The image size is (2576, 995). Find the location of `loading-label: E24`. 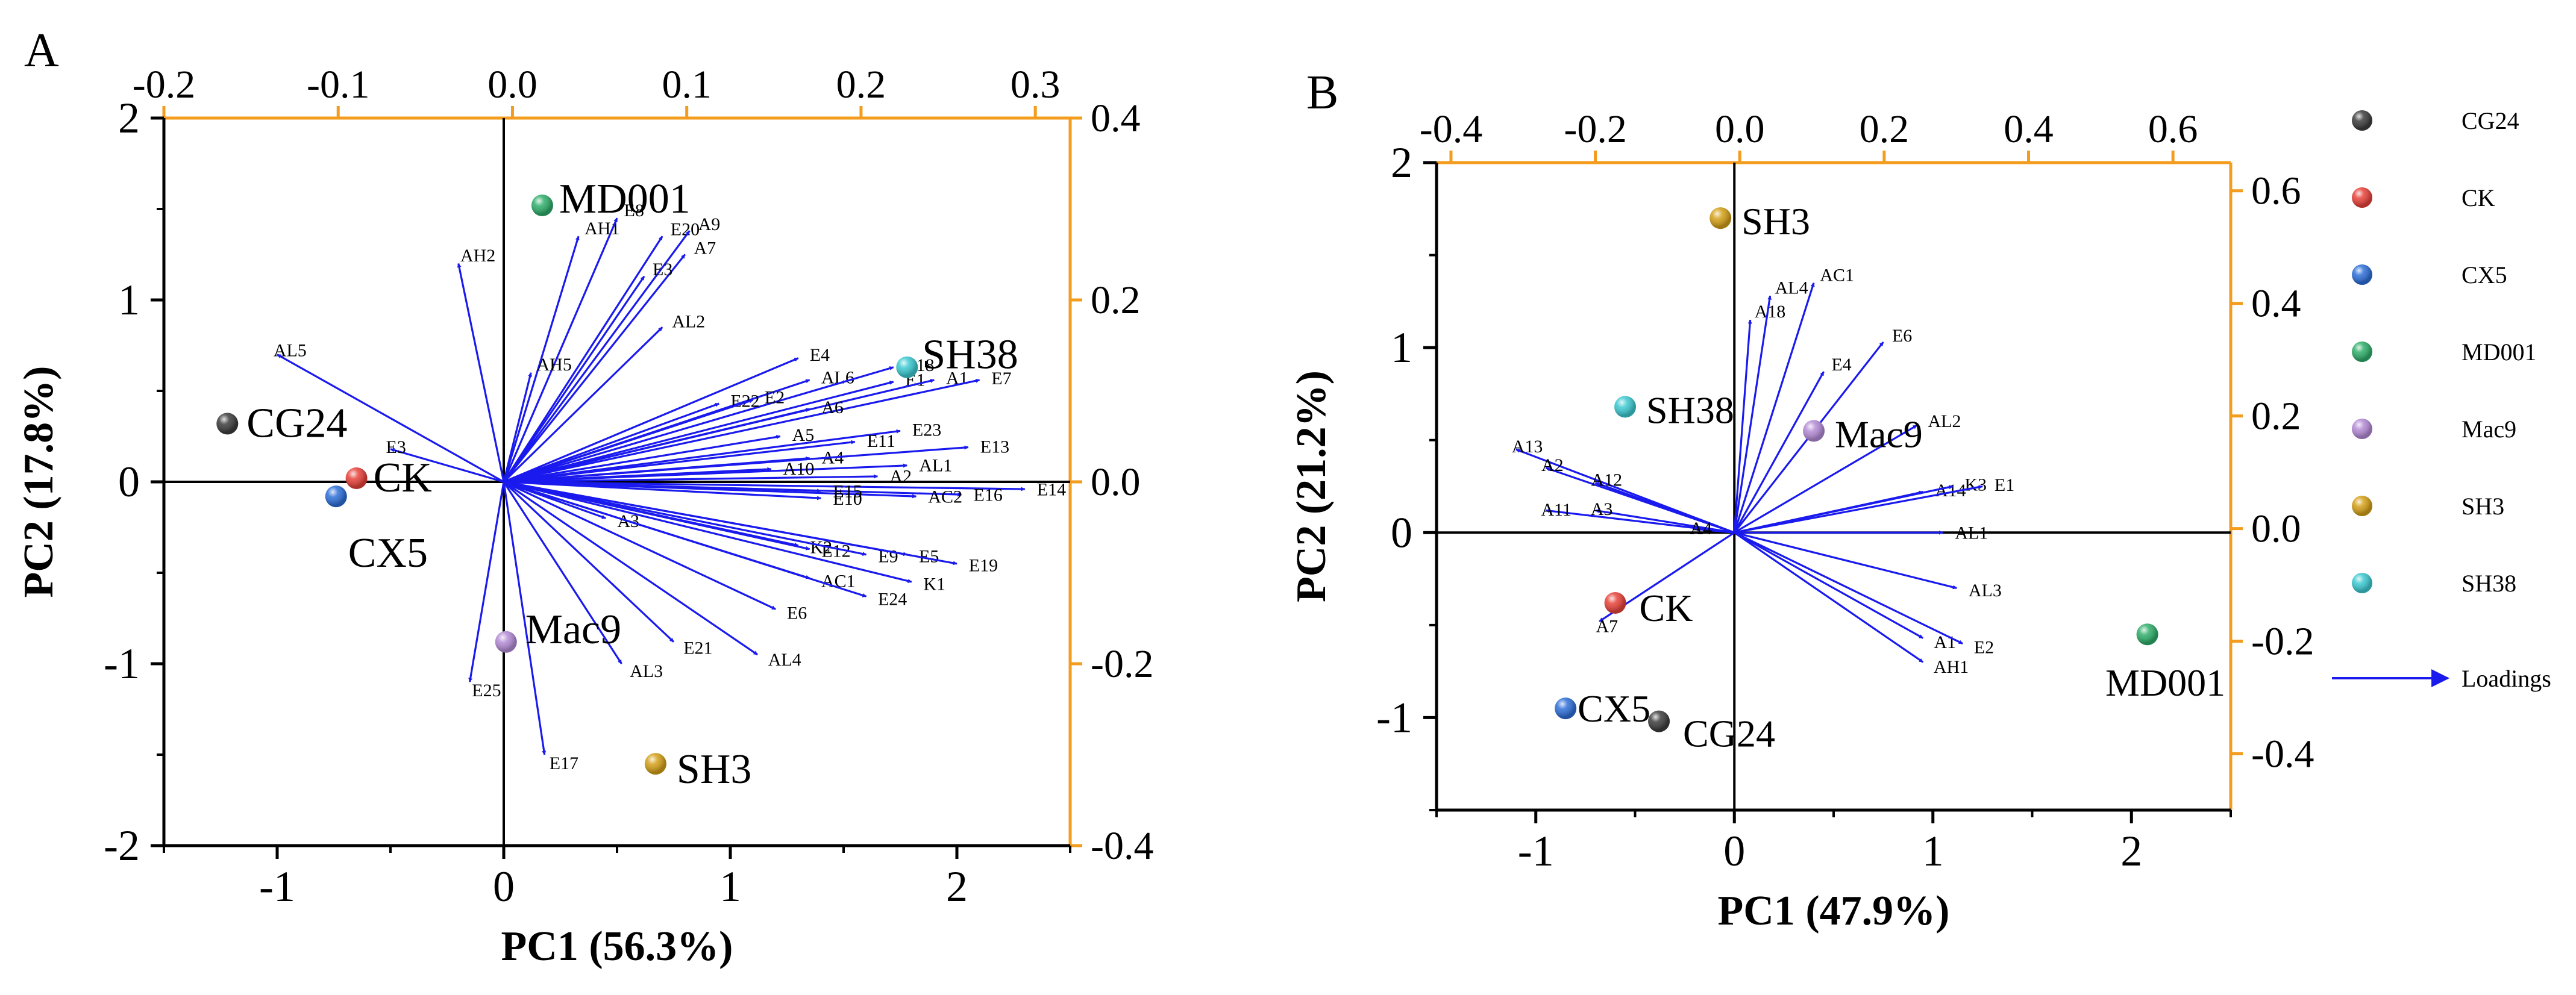

loading-label: E24 is located at coordinates (892, 599).